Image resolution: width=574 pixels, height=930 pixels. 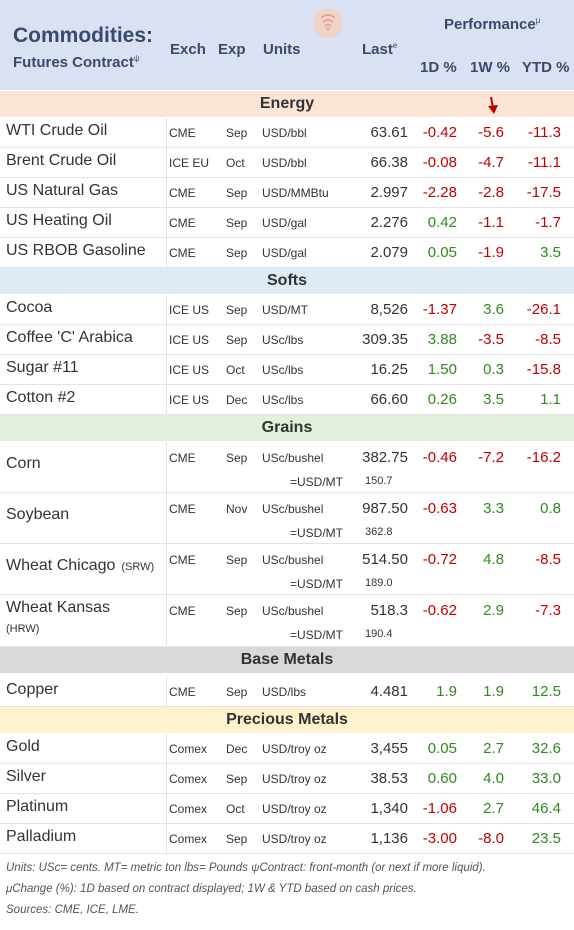 I want to click on change-1d: 1.50, so click(x=442, y=369).